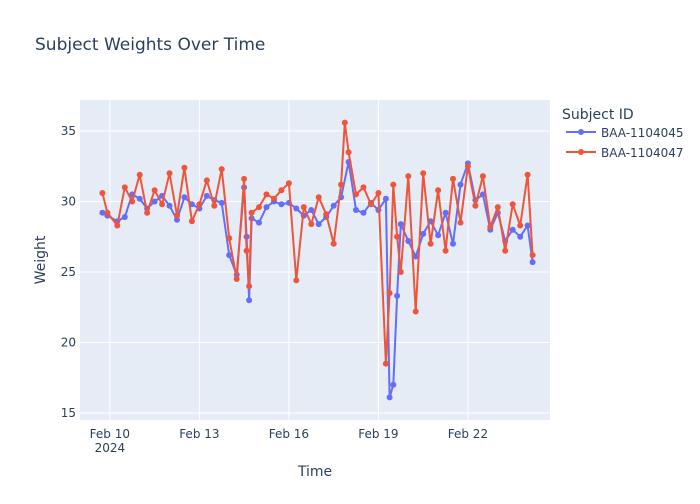 The width and height of the screenshot is (700, 504). What do you see at coordinates (642, 133) in the screenshot?
I see `legend-label-series-1: BAA-1104045` at bounding box center [642, 133].